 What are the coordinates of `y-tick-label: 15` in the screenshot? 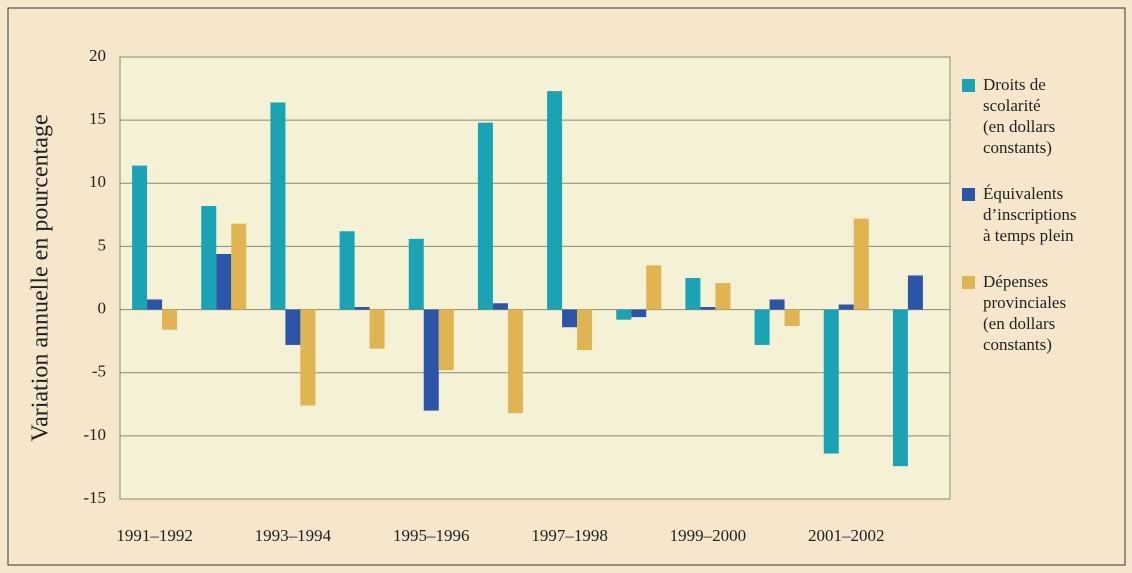 It's located at (97, 118).